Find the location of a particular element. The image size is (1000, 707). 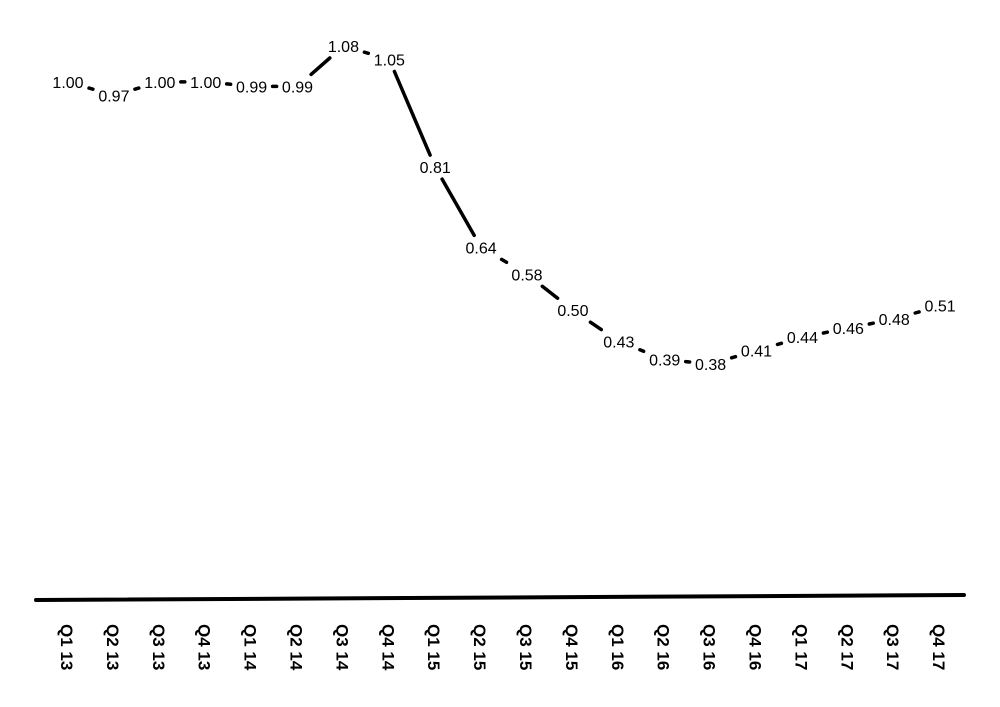

x-tick-label: Q2 17 is located at coordinates (846, 647).